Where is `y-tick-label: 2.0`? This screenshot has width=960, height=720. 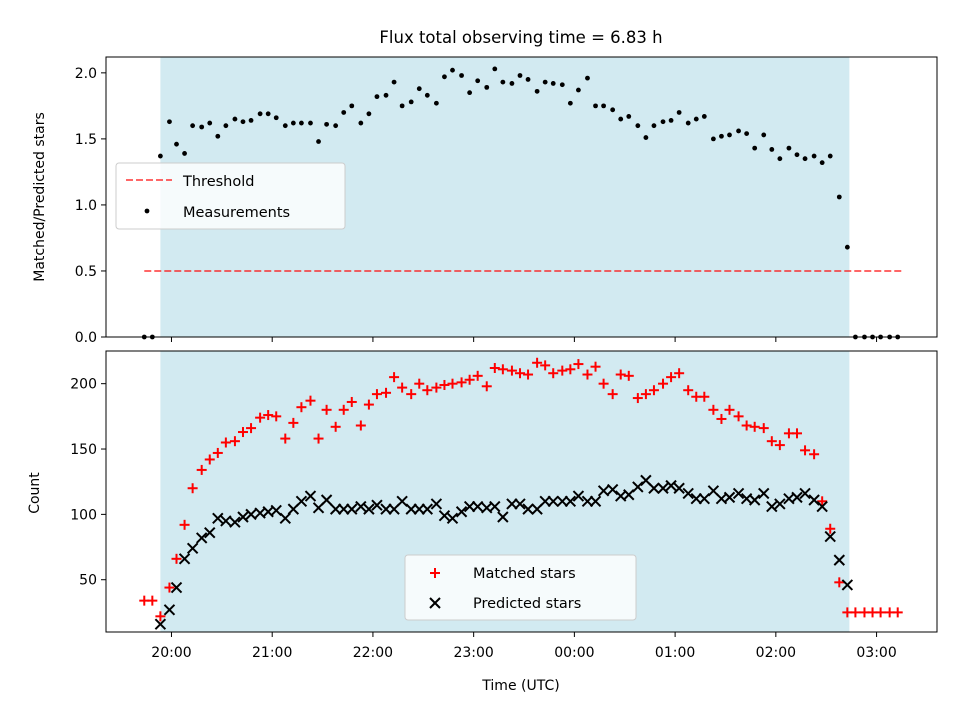
y-tick-label: 2.0 is located at coordinates (86, 74).